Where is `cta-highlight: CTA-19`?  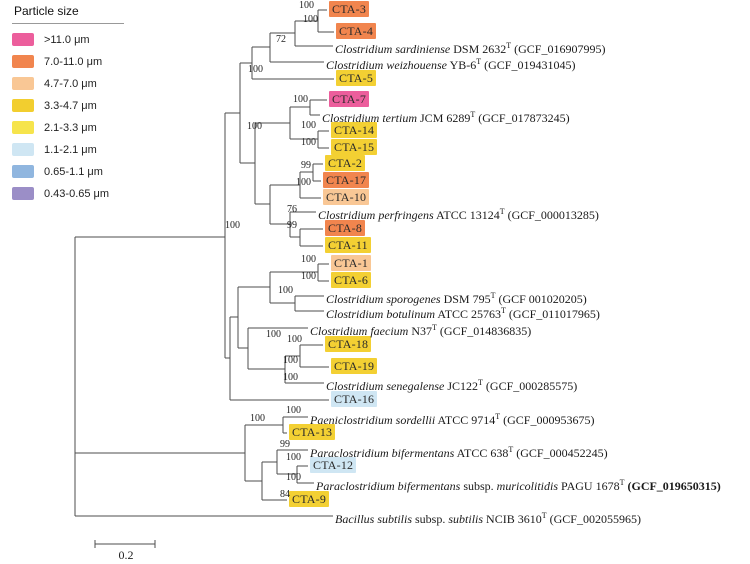 cta-highlight: CTA-19 is located at coordinates (354, 366).